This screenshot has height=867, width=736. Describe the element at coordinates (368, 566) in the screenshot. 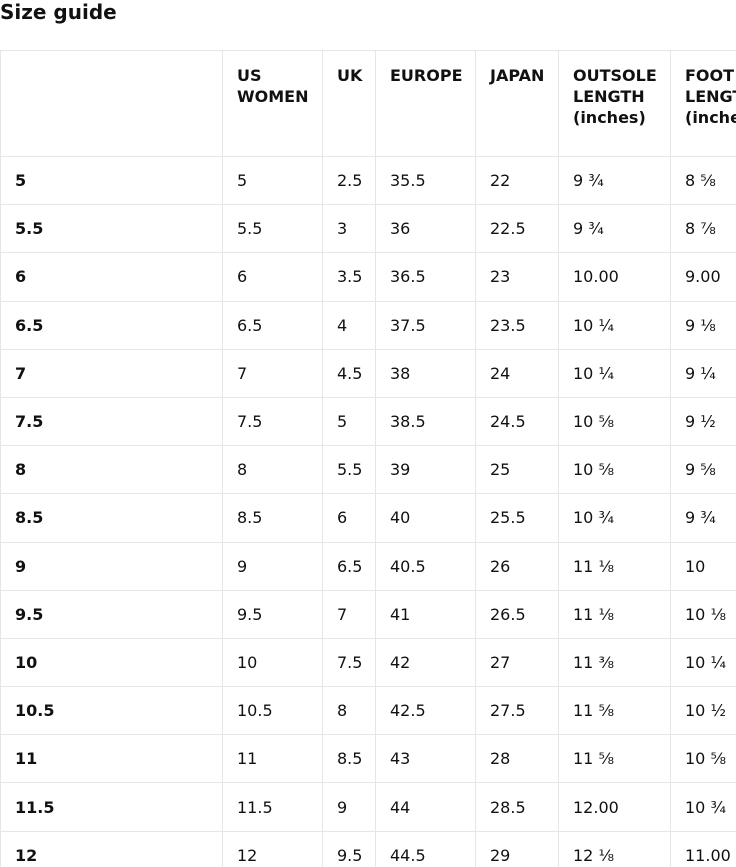

I see `table-row: 9 9 6.5 40.5 26 11 ⅛ 10` at that location.